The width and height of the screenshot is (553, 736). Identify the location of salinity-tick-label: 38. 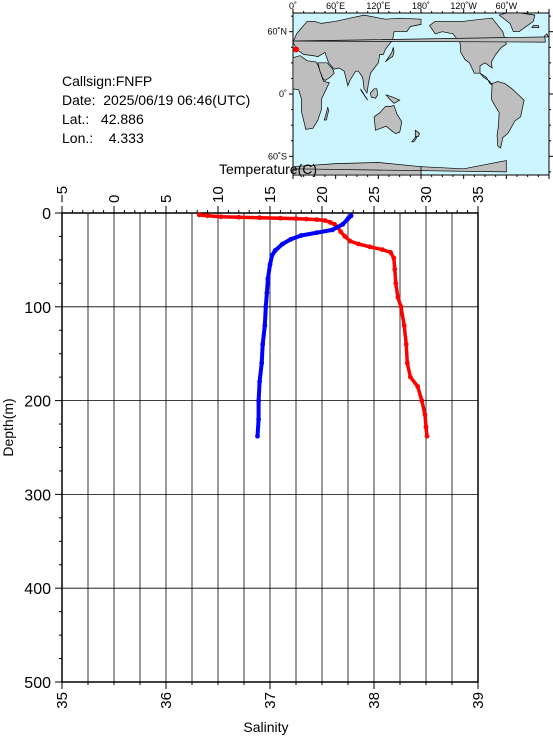
(374, 700).